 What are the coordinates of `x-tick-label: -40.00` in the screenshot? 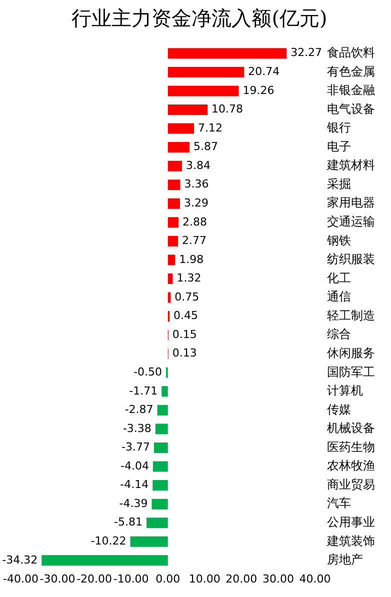 It's located at (20, 579).